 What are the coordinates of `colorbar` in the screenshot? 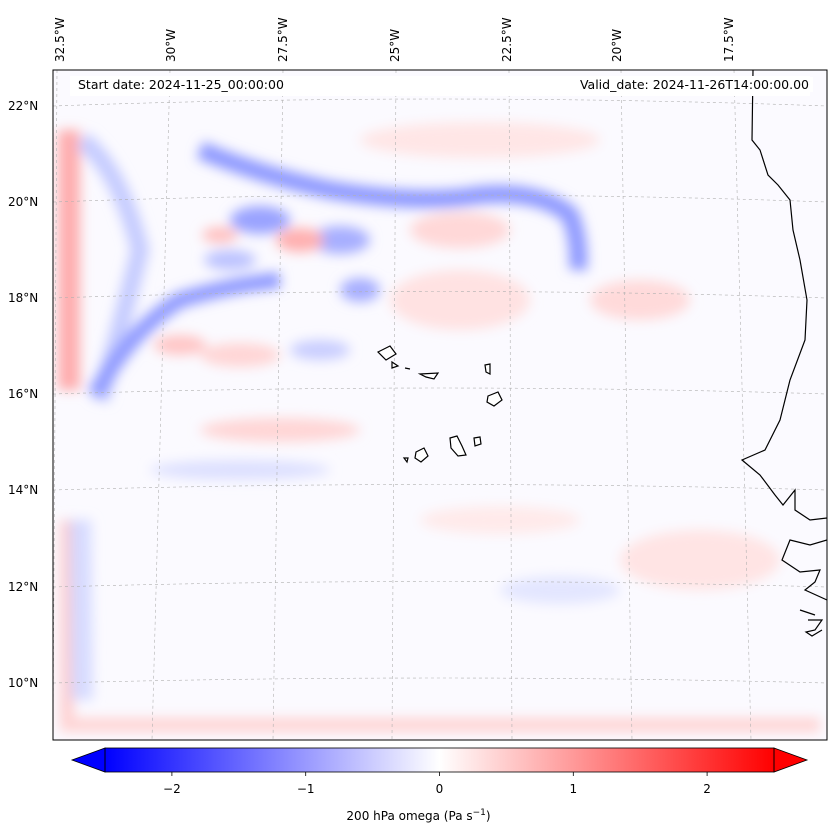 It's located at (439, 761).